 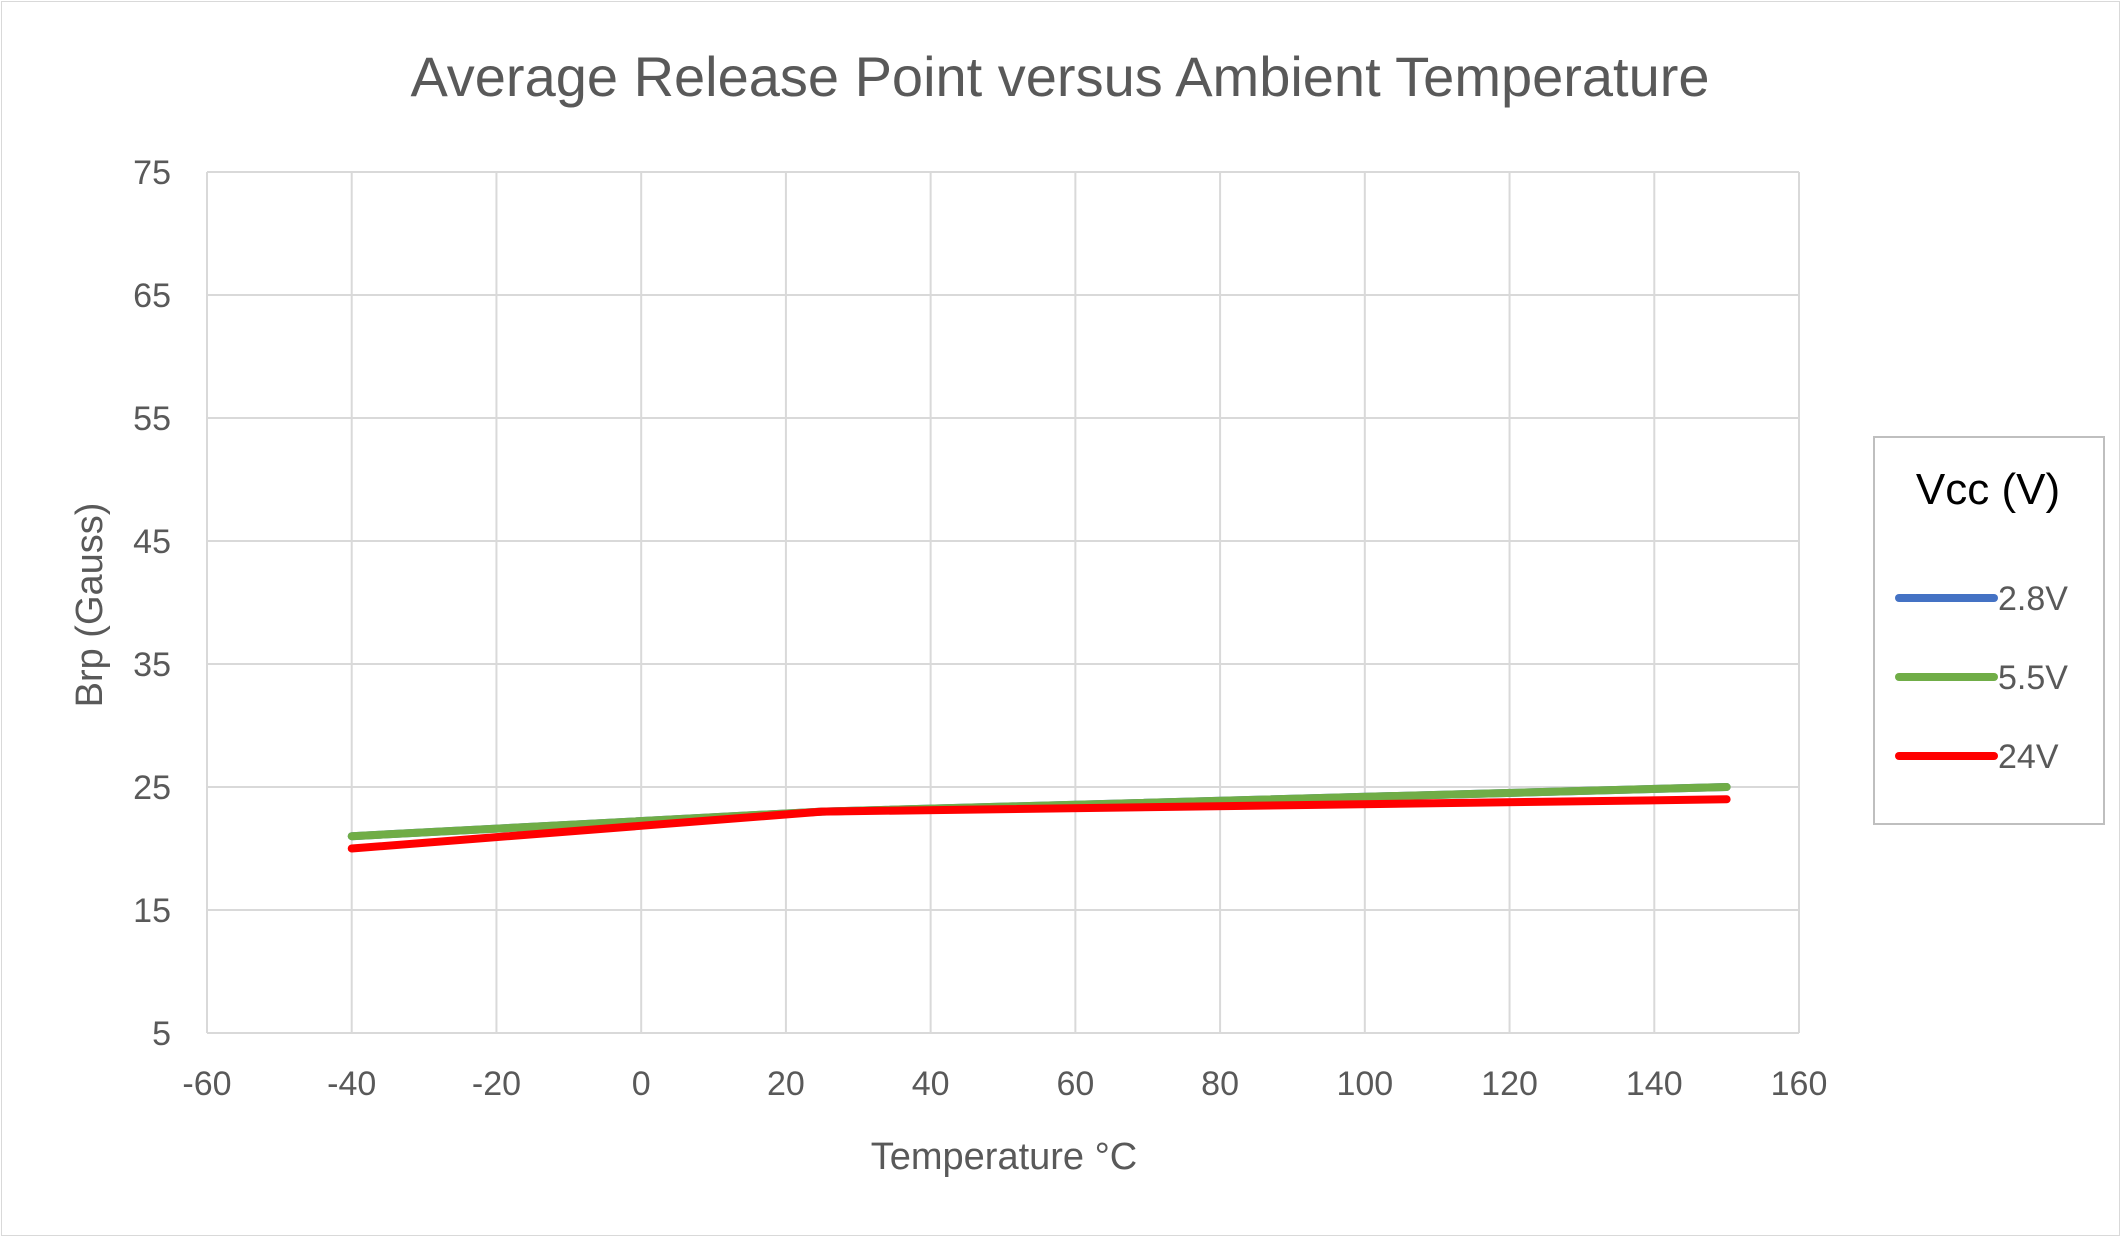 I want to click on x-tick-label: -20, so click(x=496, y=1084).